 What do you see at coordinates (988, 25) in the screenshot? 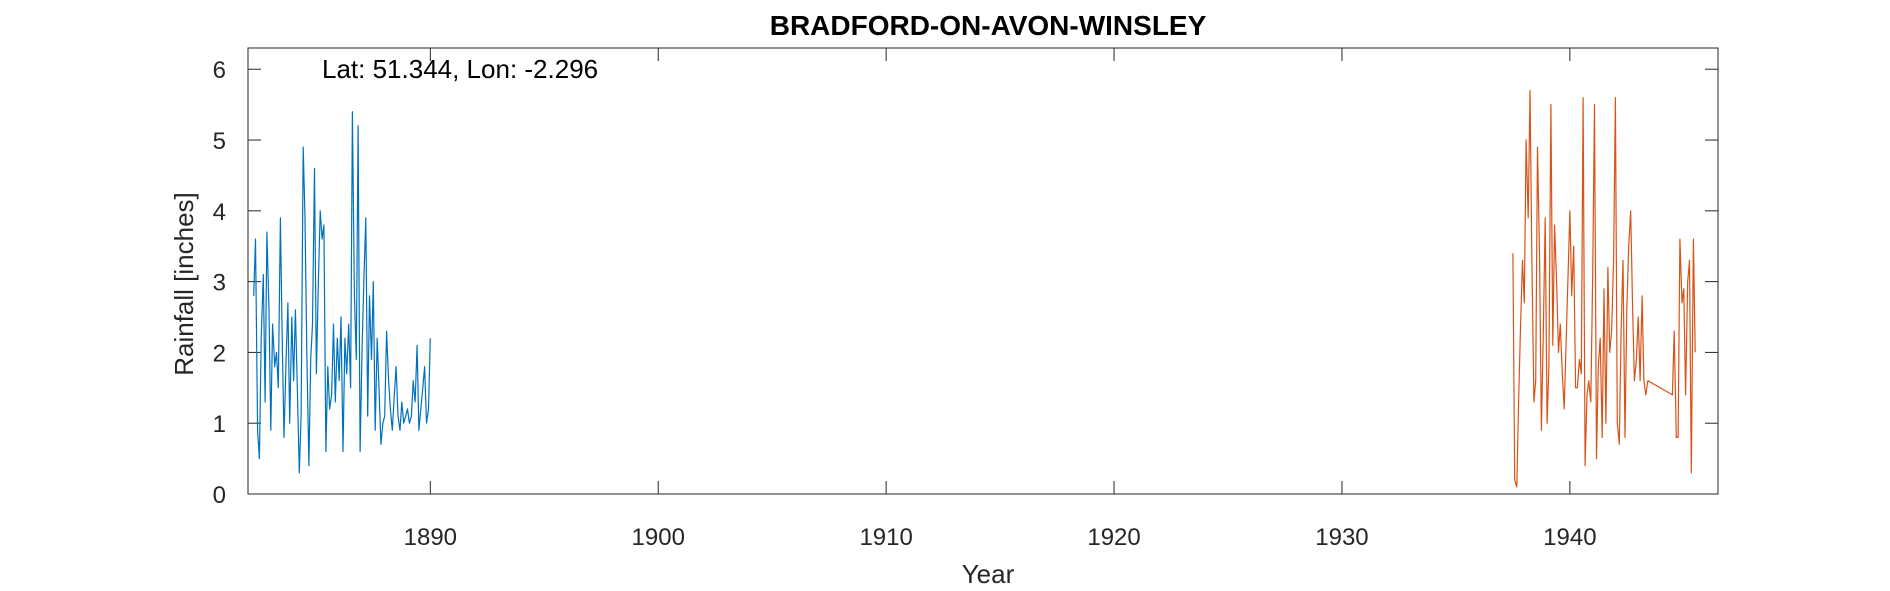
I see `chart-title: BRADFORD-ON-AVON-WINSLEY` at bounding box center [988, 25].